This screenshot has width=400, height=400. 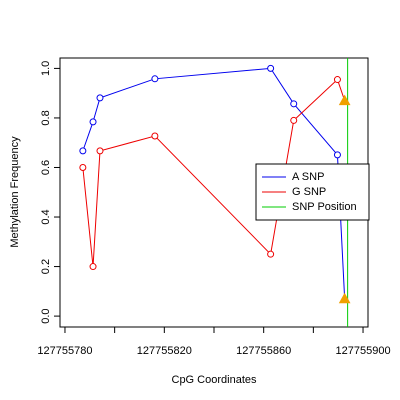 What do you see at coordinates (46, 117) in the screenshot?
I see `y-tick-label: 0.8` at bounding box center [46, 117].